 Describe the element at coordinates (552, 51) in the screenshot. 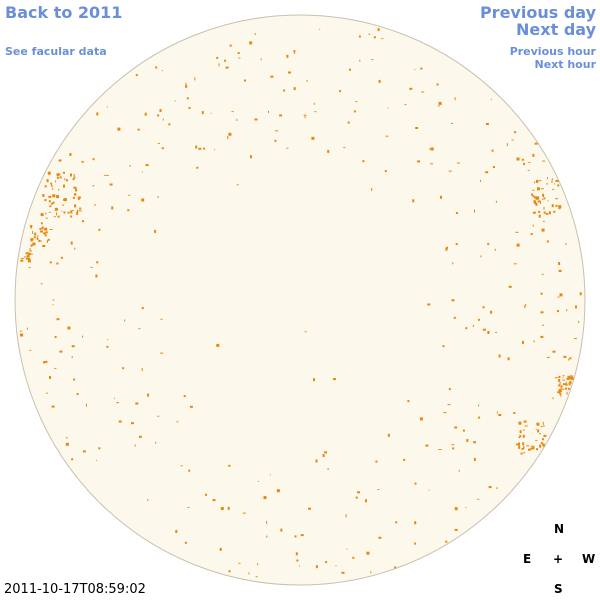

I see `previous-hour-link: Previous hour` at that location.